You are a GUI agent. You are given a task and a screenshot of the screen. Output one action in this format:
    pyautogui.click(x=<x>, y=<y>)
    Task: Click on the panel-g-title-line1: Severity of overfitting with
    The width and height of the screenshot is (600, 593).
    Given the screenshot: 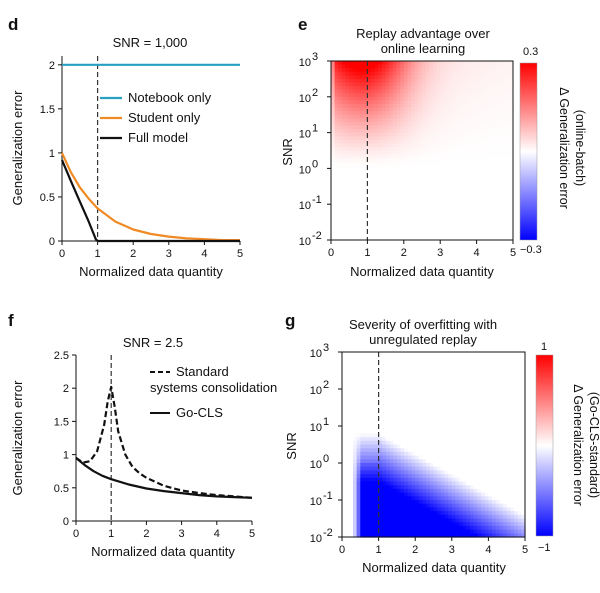 What is the action you would take?
    pyautogui.click(x=423, y=324)
    